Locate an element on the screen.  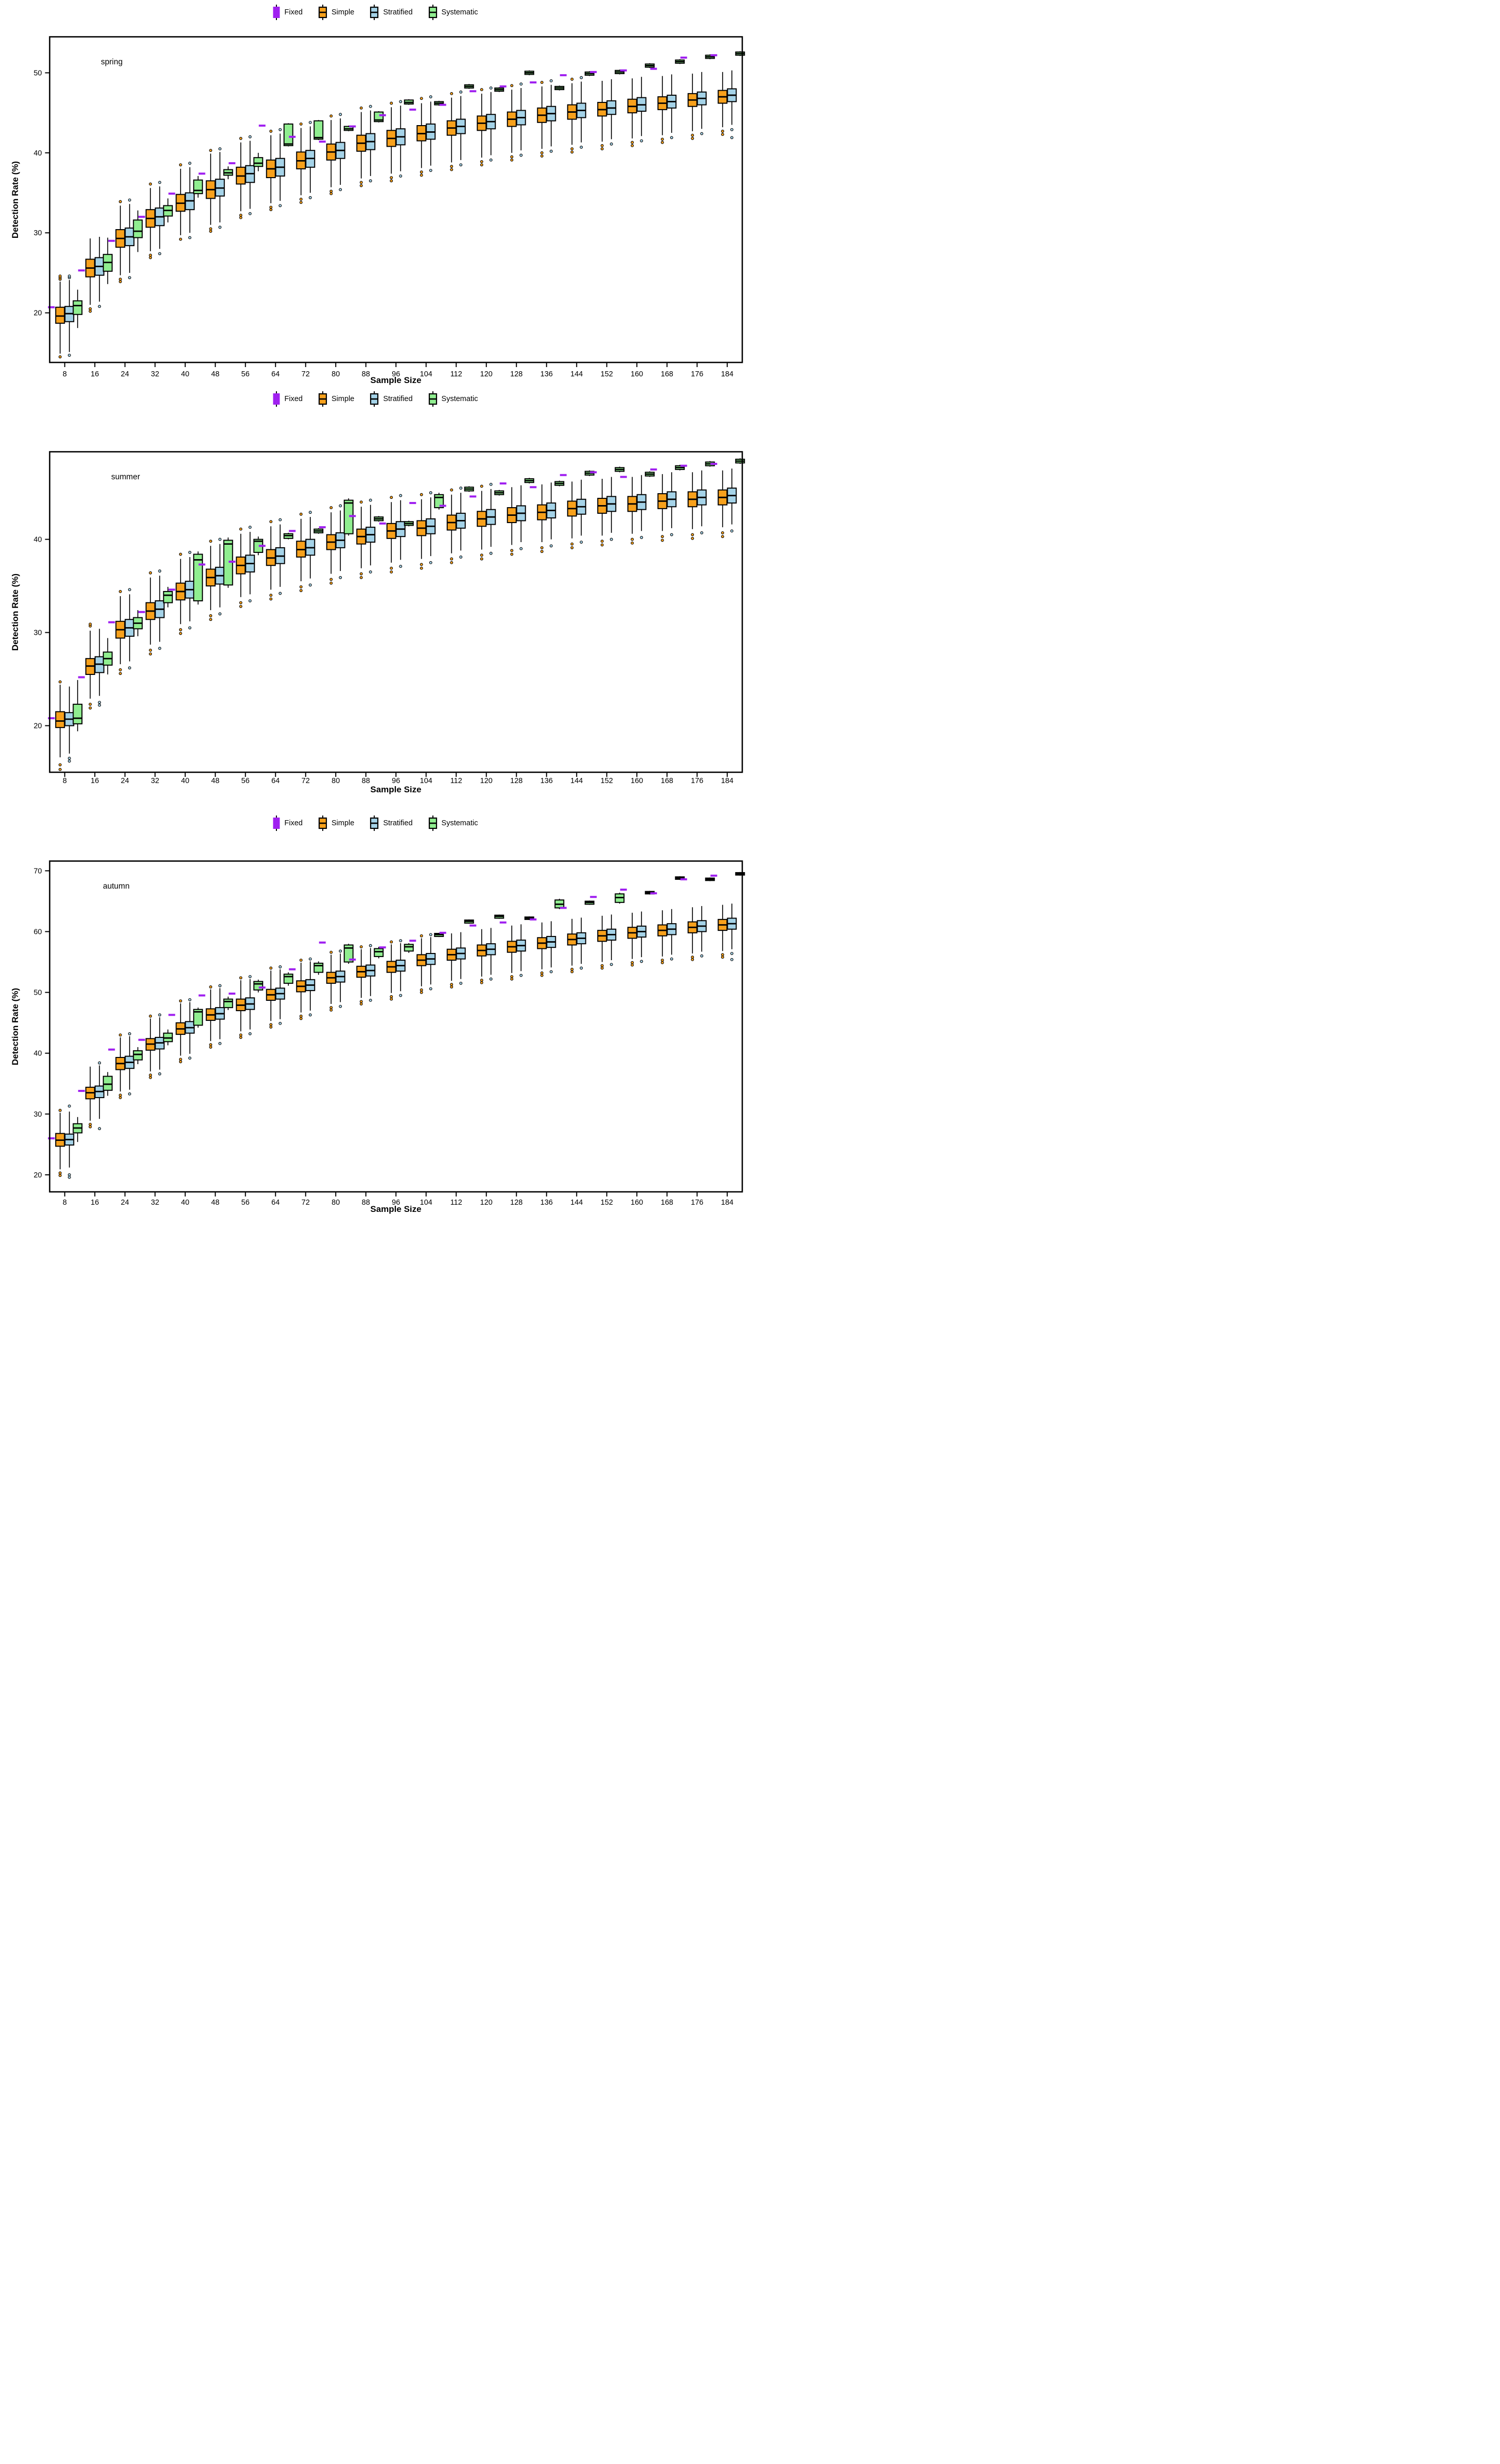
box-spring-24-stratified is located at coordinates (130, 239).